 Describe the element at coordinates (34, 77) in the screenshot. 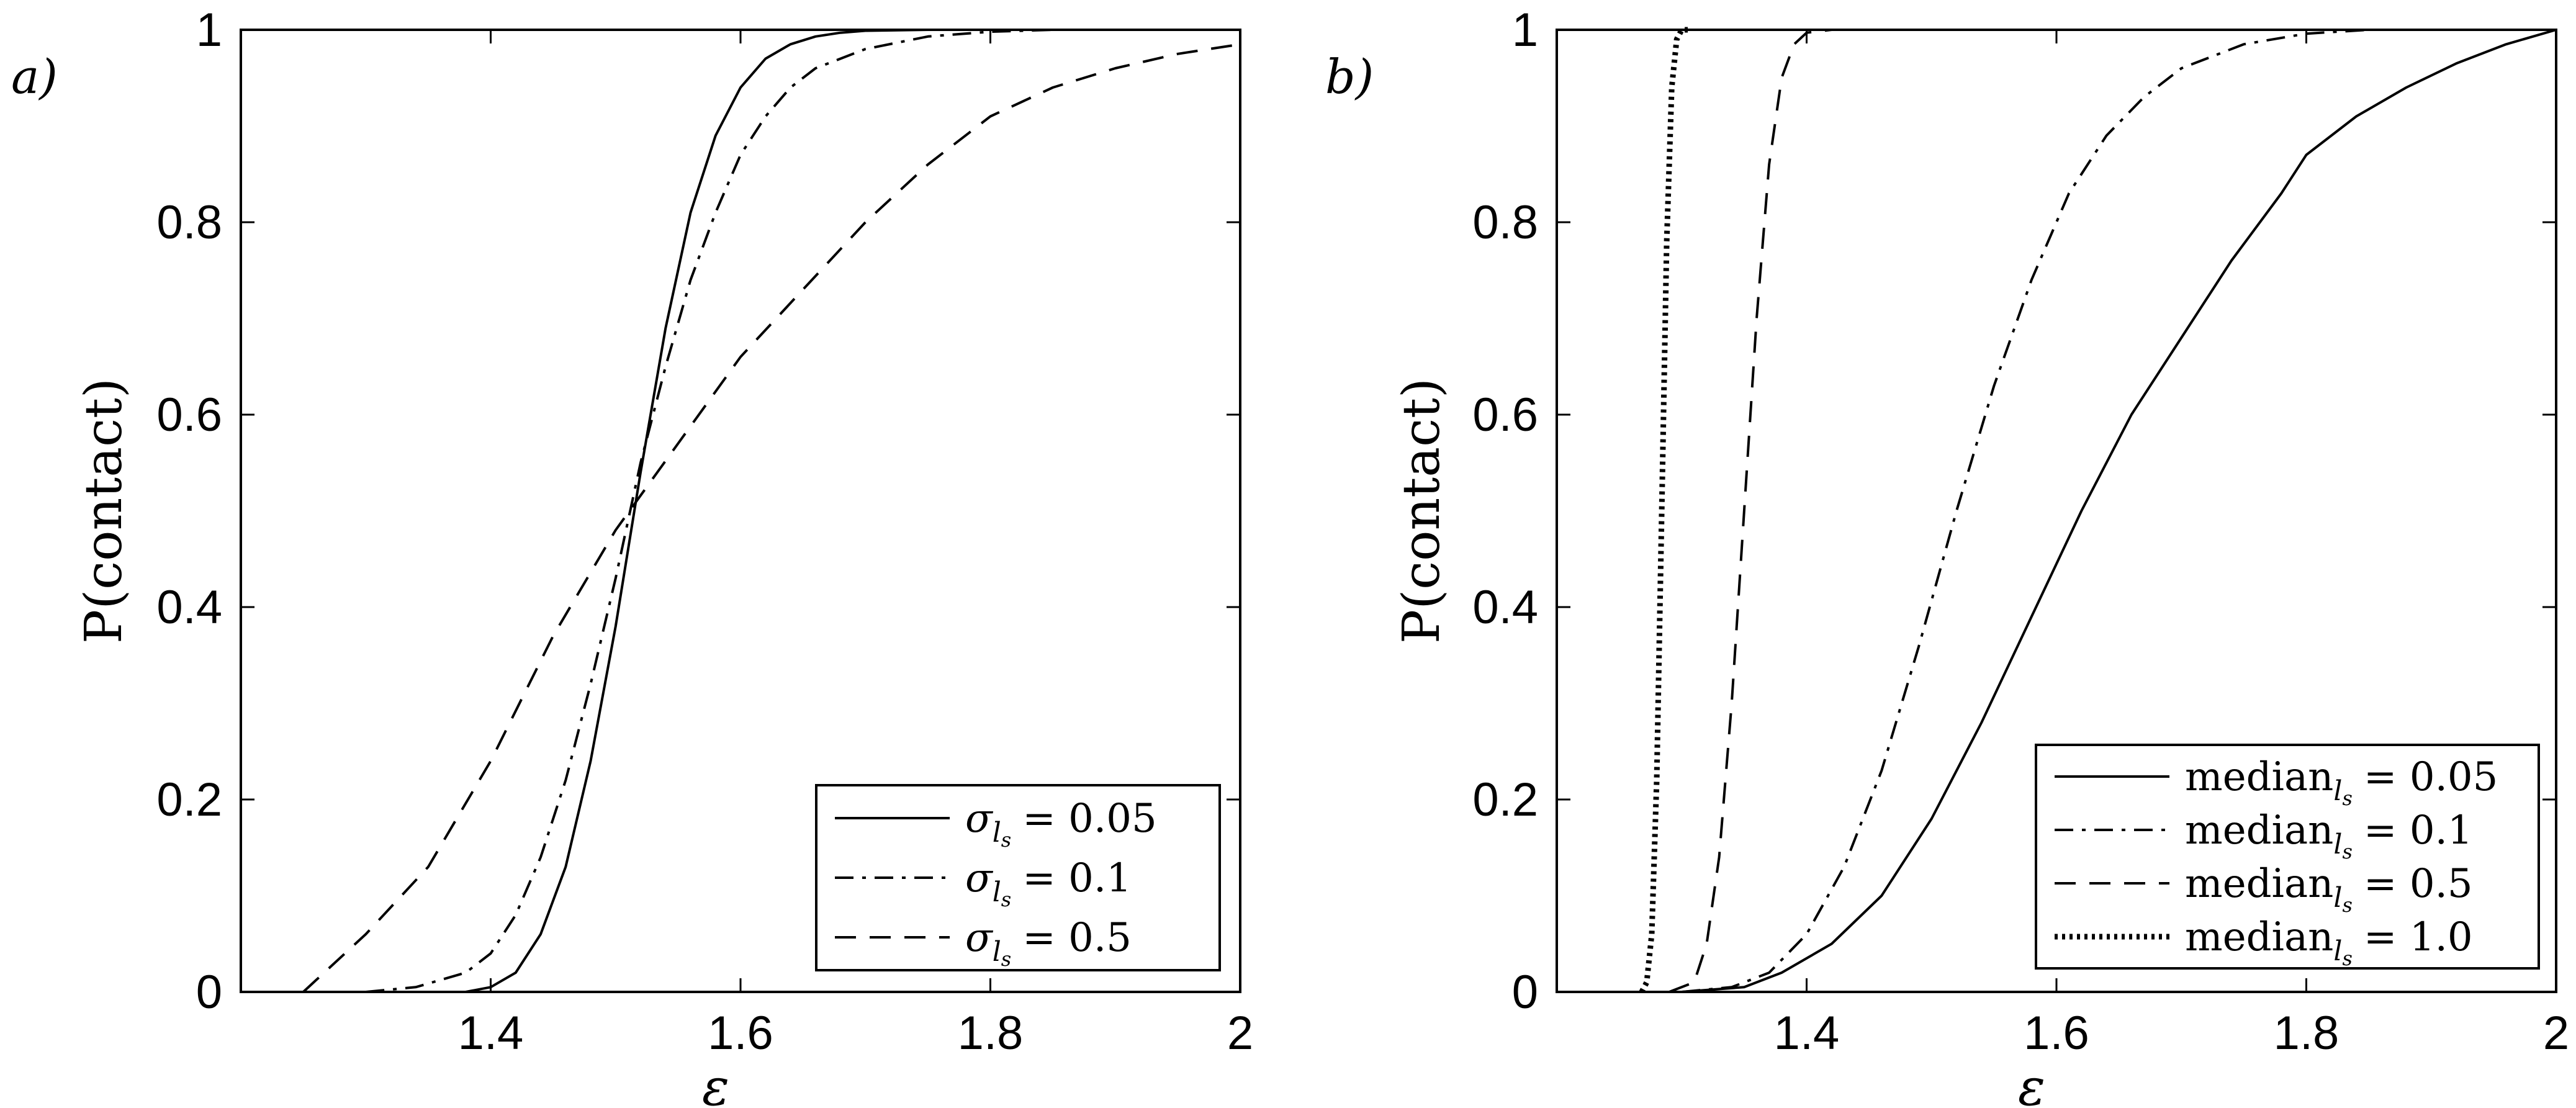

I see `panel-label: a)` at that location.